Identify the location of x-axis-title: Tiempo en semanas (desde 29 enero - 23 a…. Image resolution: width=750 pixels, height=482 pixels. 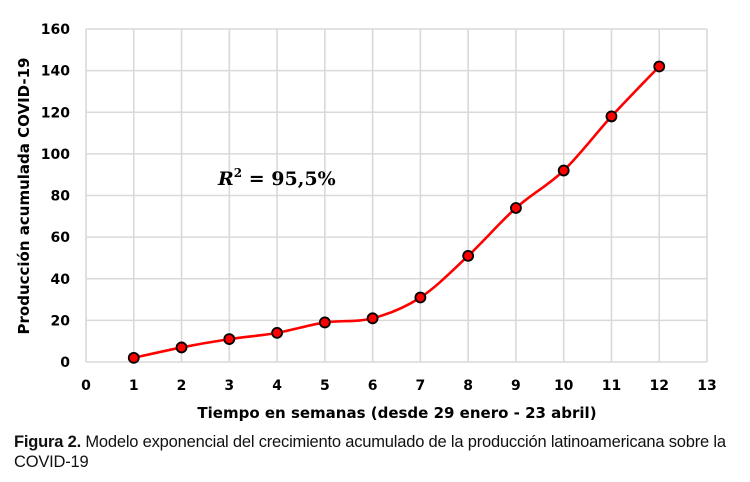
(396, 413).